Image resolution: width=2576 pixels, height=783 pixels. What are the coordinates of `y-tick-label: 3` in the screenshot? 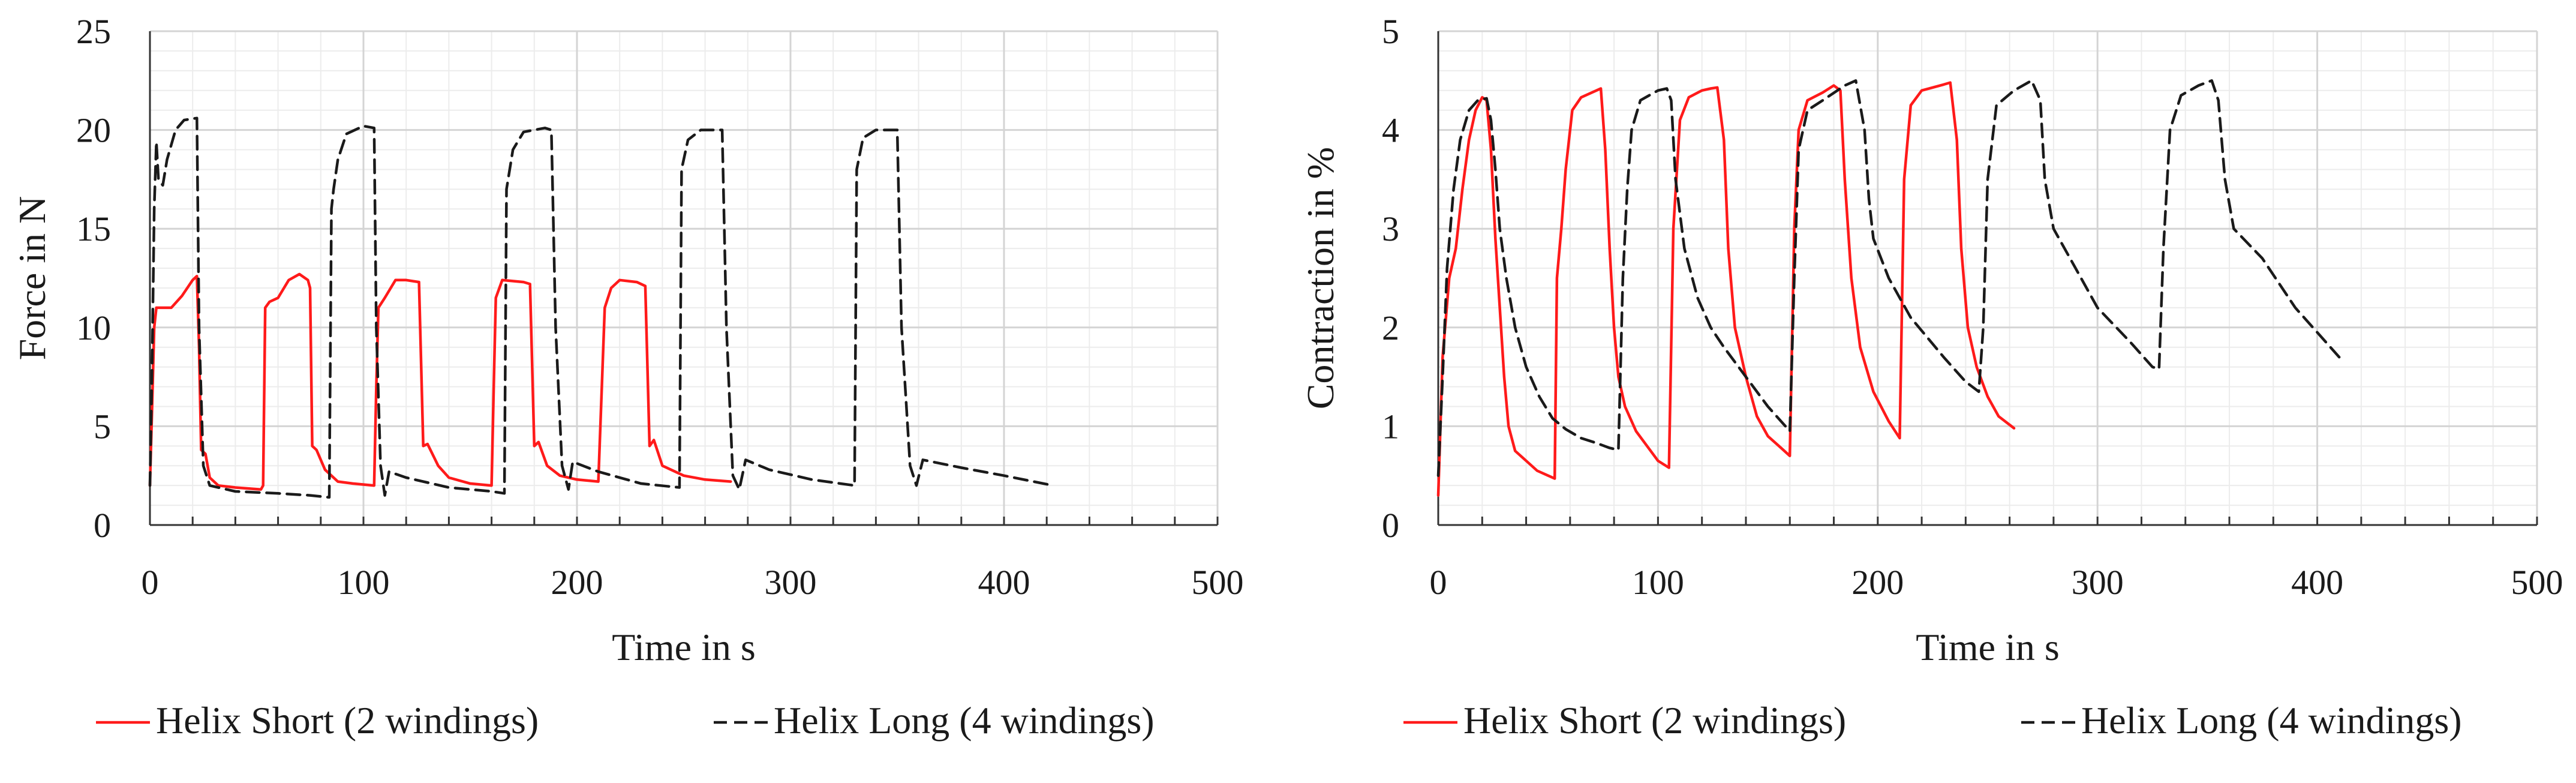 It's located at (1391, 229).